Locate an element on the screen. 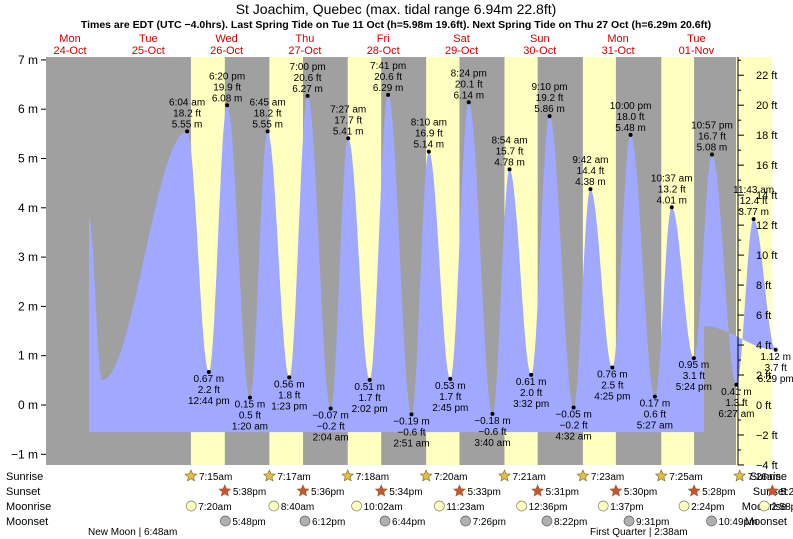 Image resolution: width=793 pixels, height=539 pixels. moonrise-time: 2:24pm is located at coordinates (707, 507).